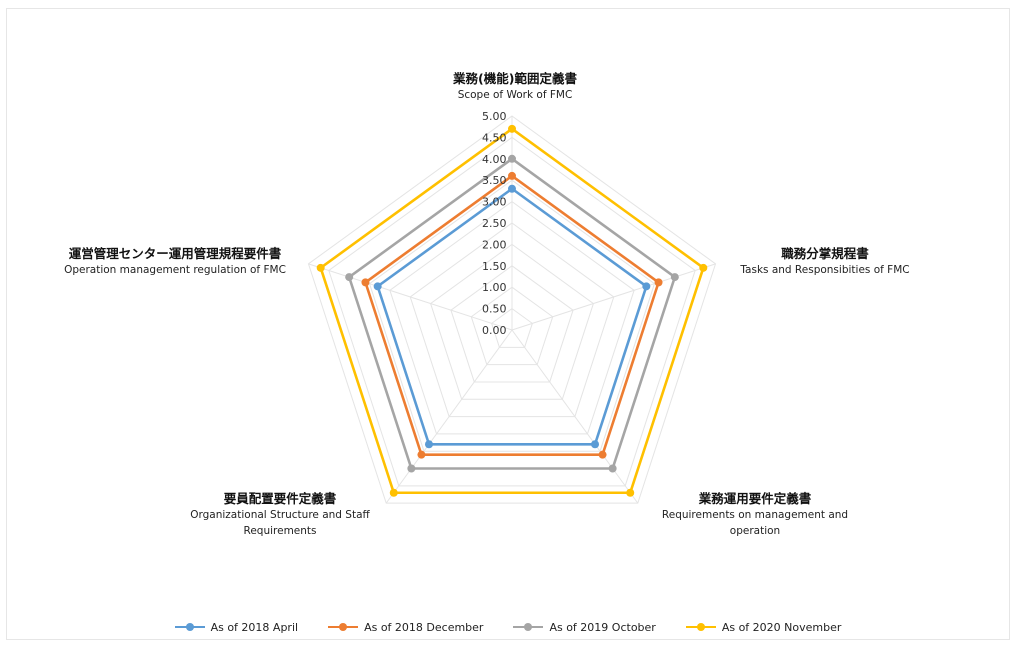 Image resolution: width=1016 pixels, height=646 pixels. What do you see at coordinates (602, 627) in the screenshot?
I see `legend-label: As of 2019 October` at bounding box center [602, 627].